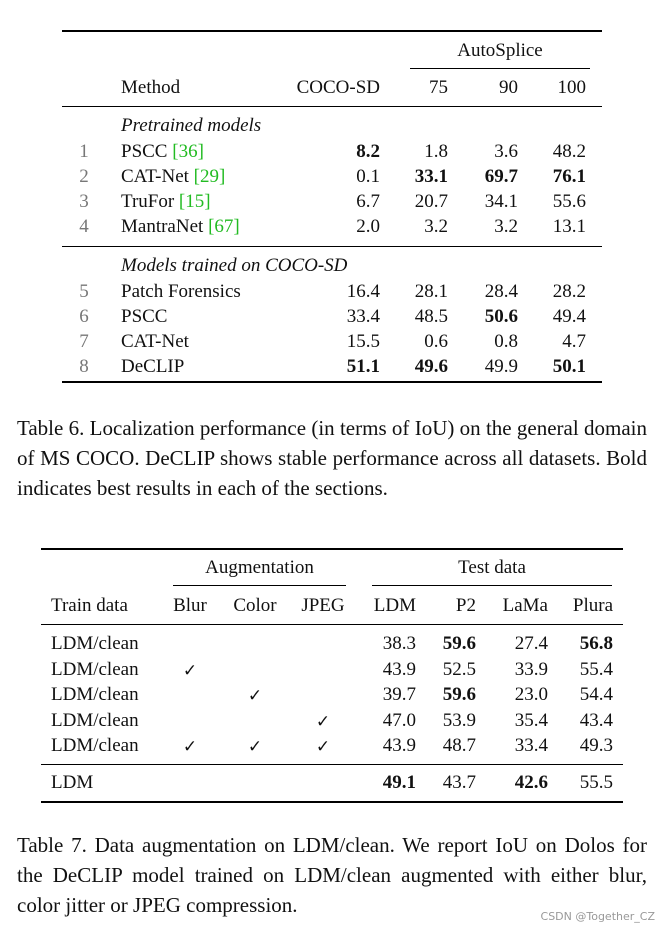 The image size is (661, 929). I want to click on value-cell: 52.5, so click(459, 669).